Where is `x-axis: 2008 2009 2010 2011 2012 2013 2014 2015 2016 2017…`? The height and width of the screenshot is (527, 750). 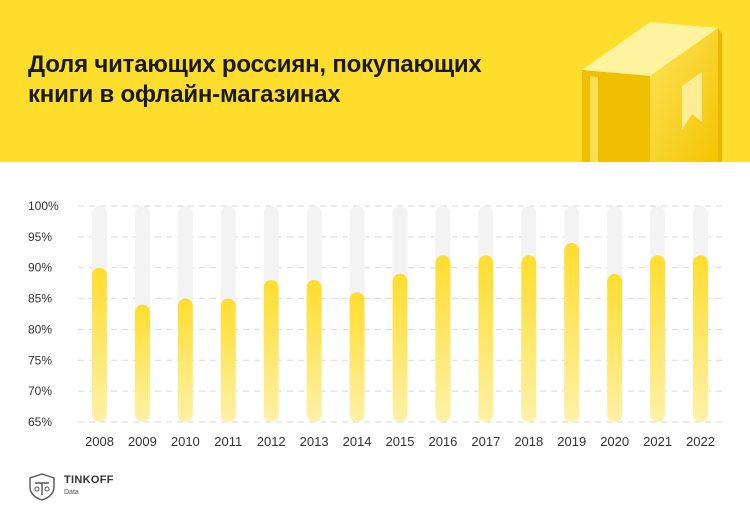 x-axis: 2008 2009 2010 2011 2012 2013 2014 2015 2016 2017… is located at coordinates (400, 441).